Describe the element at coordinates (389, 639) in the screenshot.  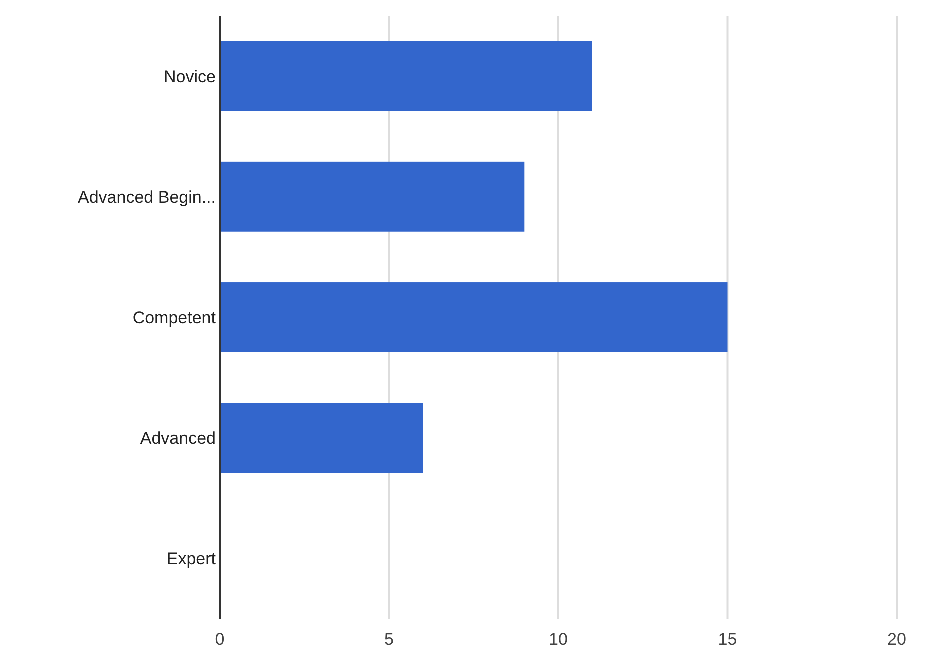
I see `x-tick-label: 5` at that location.